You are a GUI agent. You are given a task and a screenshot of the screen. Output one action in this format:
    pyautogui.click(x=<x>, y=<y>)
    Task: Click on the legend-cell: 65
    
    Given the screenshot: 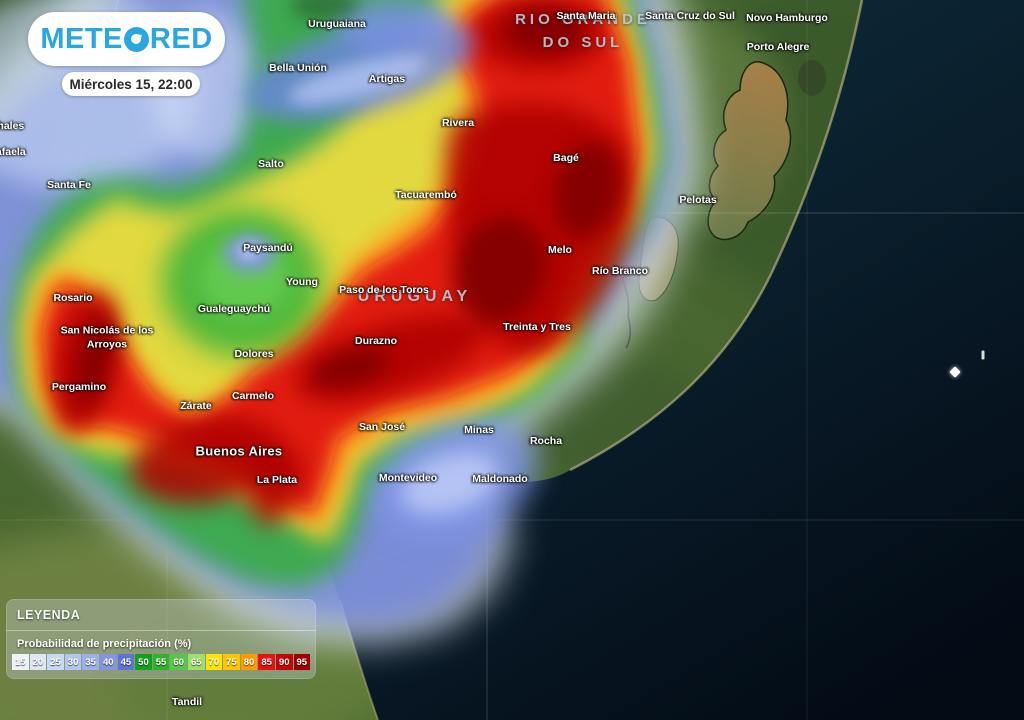 What is the action you would take?
    pyautogui.click(x=196, y=662)
    